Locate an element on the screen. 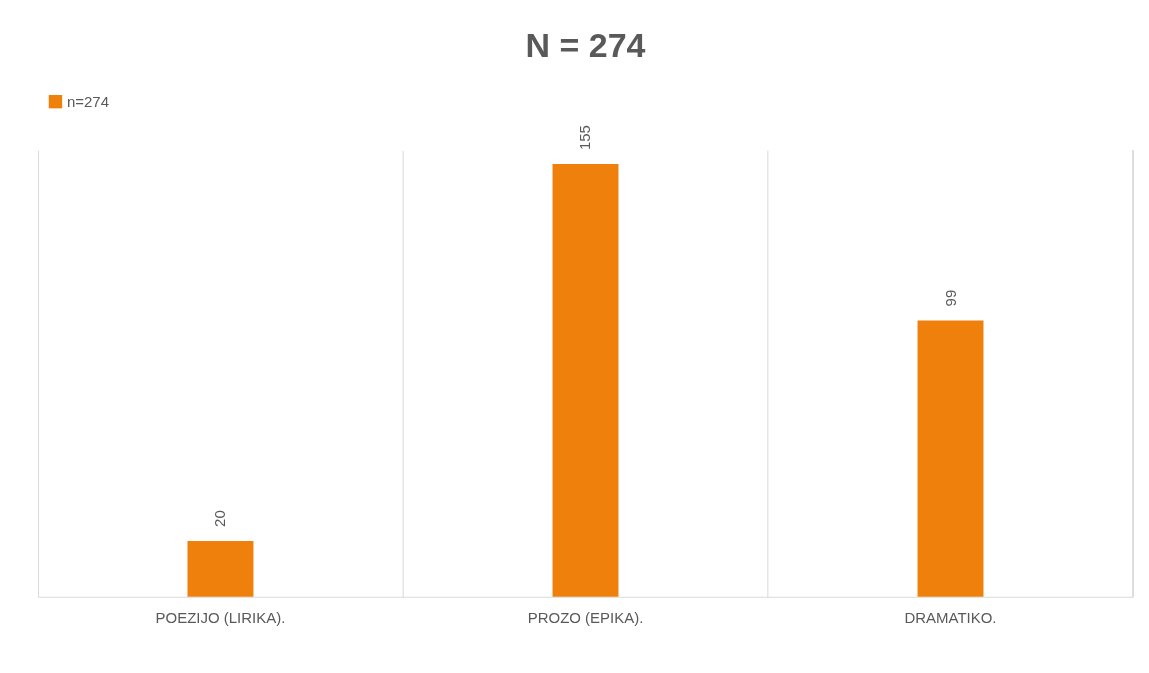 The image size is (1149, 673). x-tick-label: DRAMATIKO. is located at coordinates (950, 618).